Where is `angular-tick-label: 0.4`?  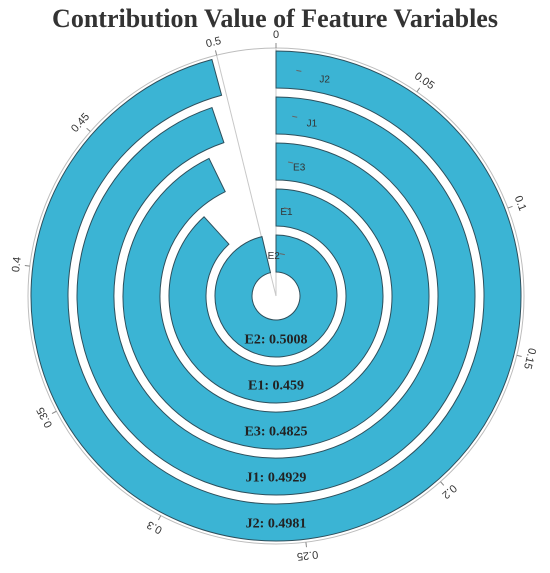
angular-tick-label: 0.4 is located at coordinates (17, 264).